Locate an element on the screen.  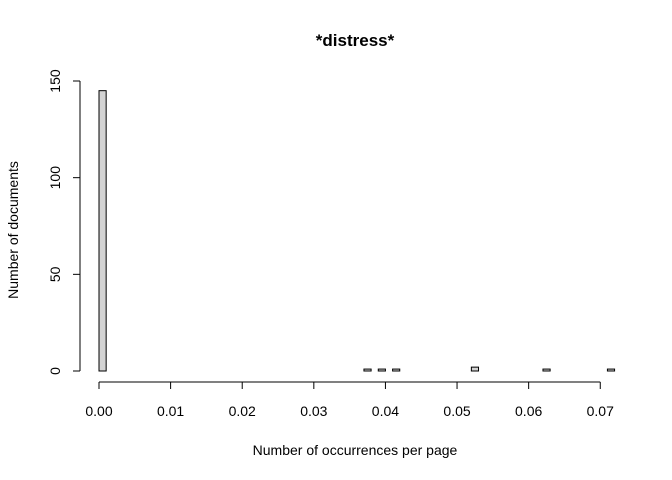
x-axis-label: Number of occurrences per page is located at coordinates (355, 450).